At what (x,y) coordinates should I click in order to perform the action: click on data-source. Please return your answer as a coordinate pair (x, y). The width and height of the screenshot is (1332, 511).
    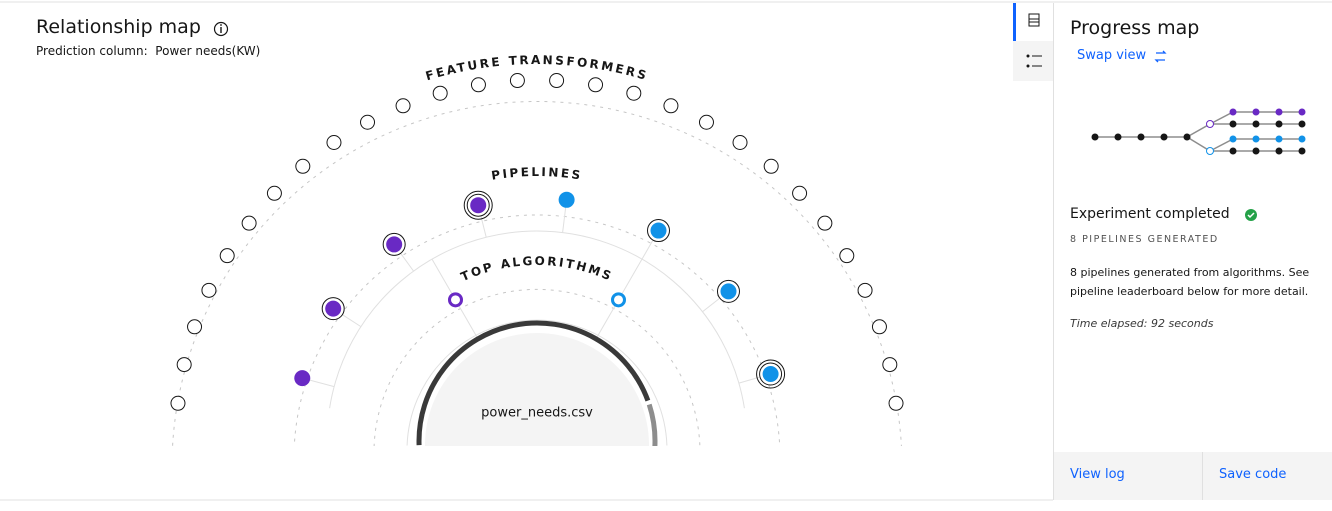
    Looking at the image, I should click on (537, 386).